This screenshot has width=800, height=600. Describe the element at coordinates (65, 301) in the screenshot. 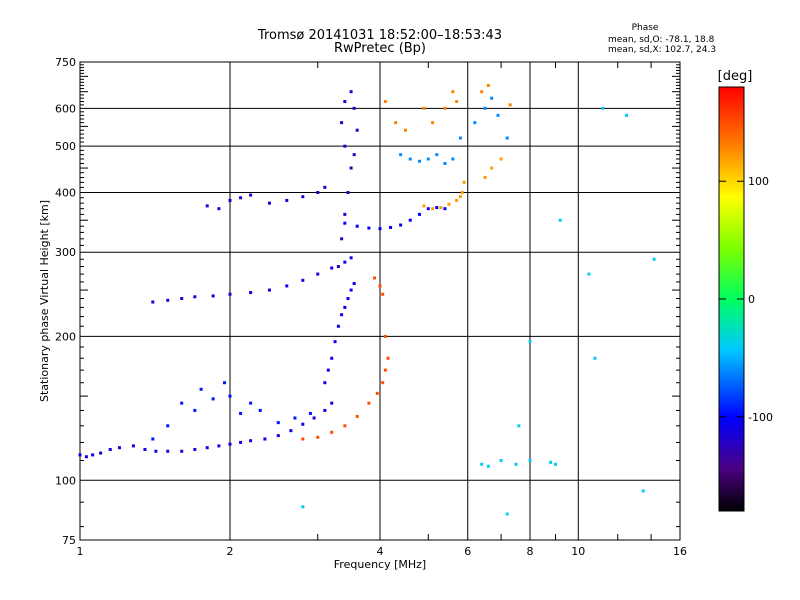

I see `y-tick-labels: 75 100 200 300 400 500 600 750` at that location.